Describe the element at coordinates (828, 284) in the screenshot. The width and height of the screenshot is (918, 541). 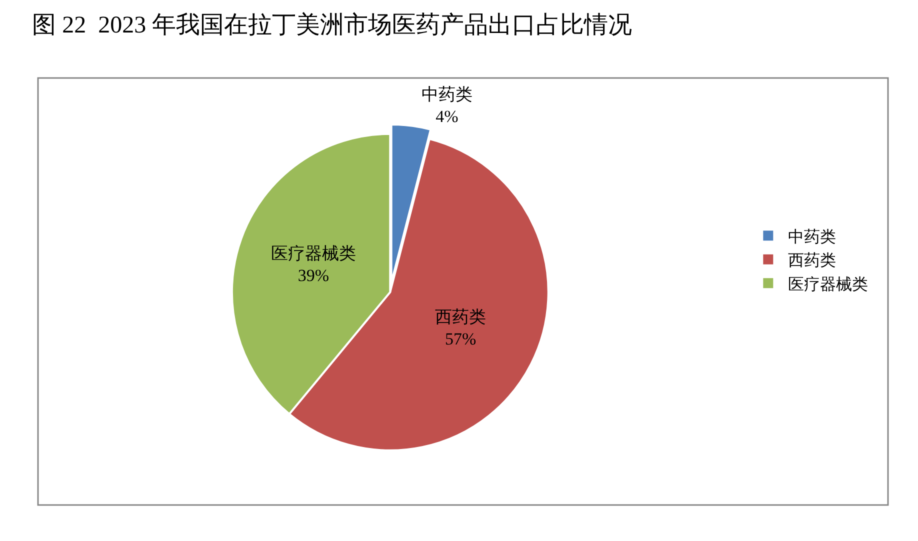
I see `legend-label: 医疗器械类` at that location.